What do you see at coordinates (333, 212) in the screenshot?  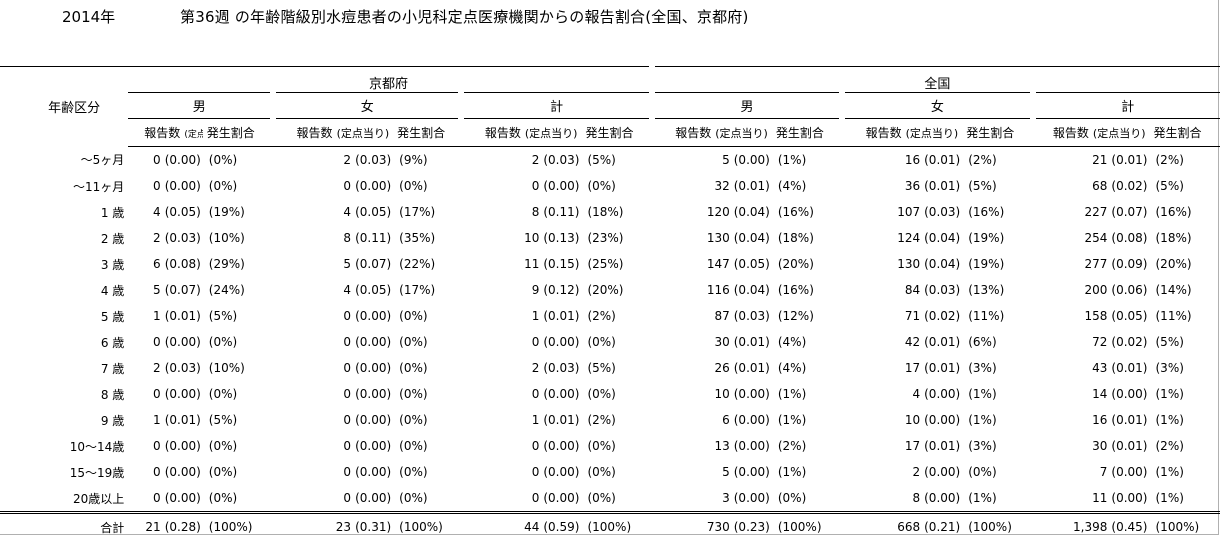 I see `count-cell: 4 (0.05)` at bounding box center [333, 212].